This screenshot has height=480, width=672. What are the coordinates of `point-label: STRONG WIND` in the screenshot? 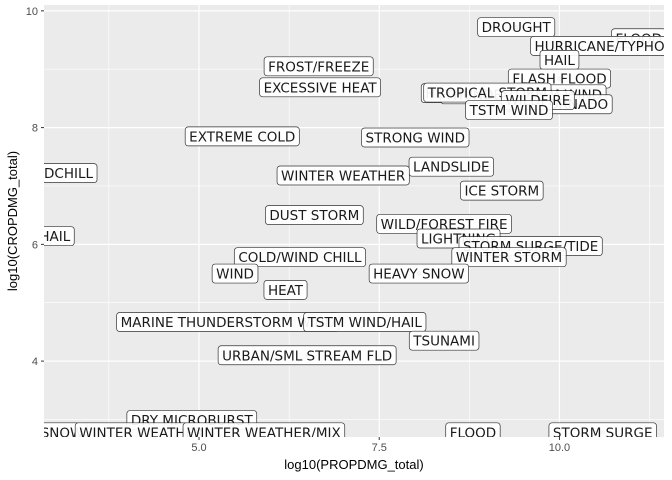 It's located at (415, 137).